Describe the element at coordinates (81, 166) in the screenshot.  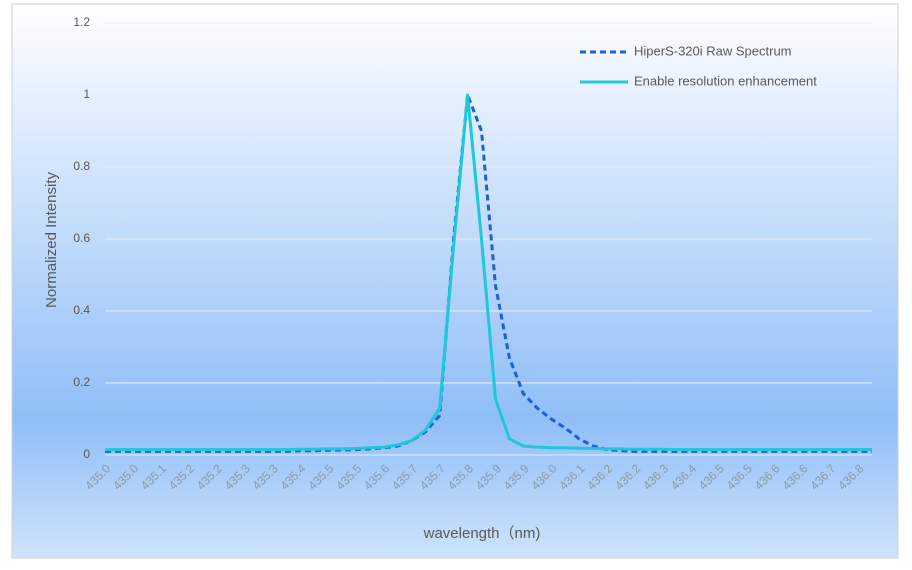
I see `y-tick-label: 0.8` at that location.